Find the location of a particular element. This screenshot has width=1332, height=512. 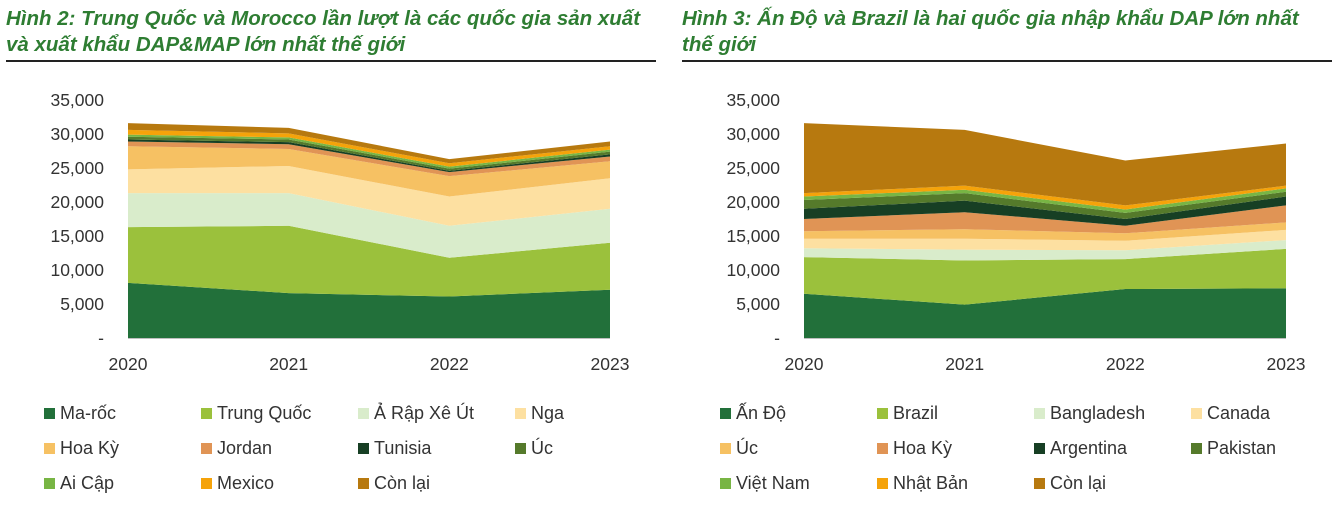

legend-label: Việt Nam is located at coordinates (773, 482).